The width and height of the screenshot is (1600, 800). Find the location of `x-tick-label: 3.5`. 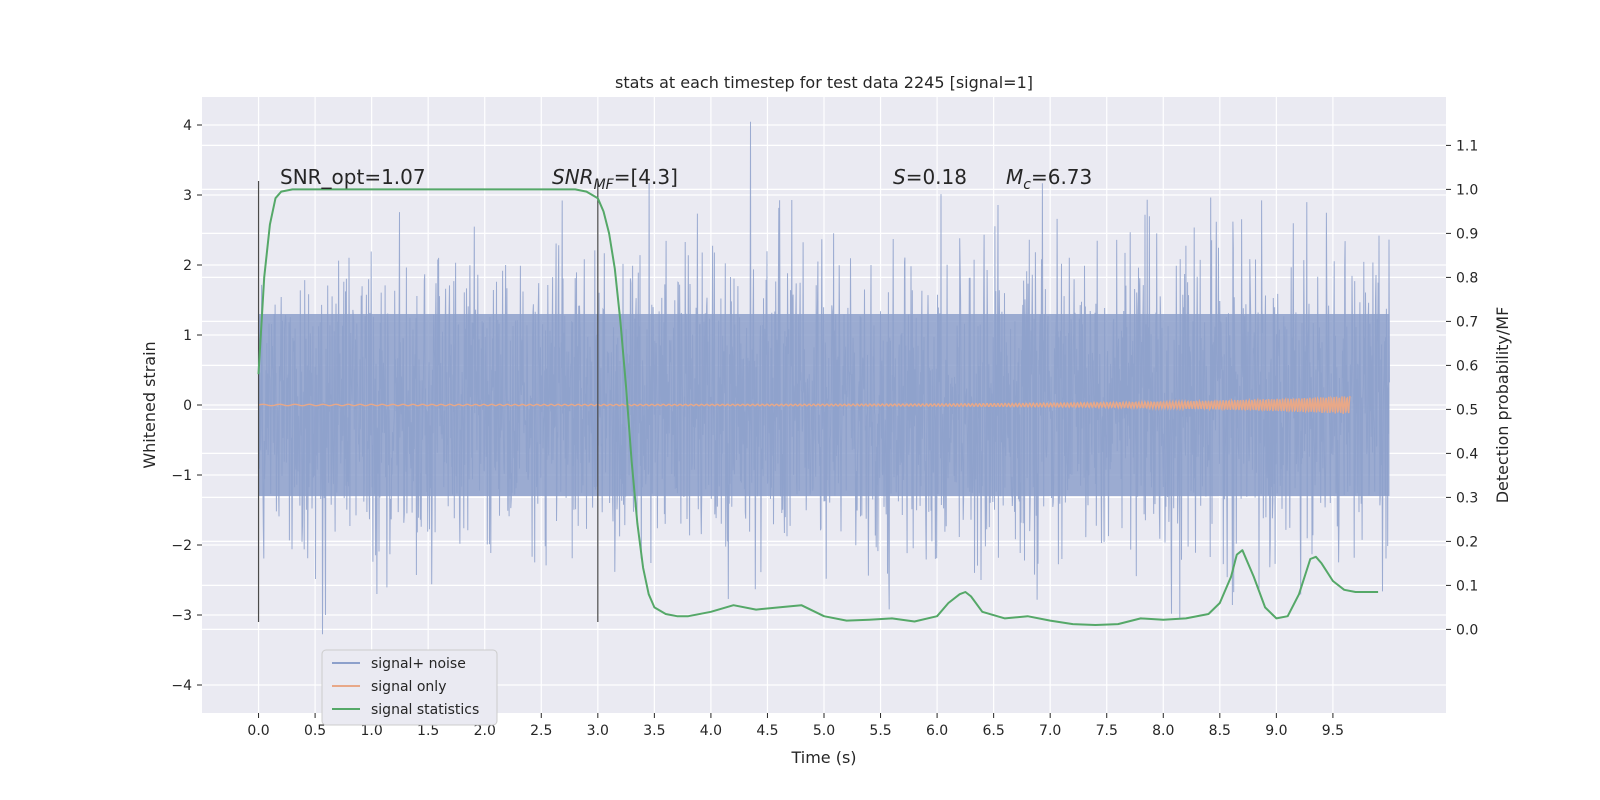

x-tick-label: 3.5 is located at coordinates (654, 731).